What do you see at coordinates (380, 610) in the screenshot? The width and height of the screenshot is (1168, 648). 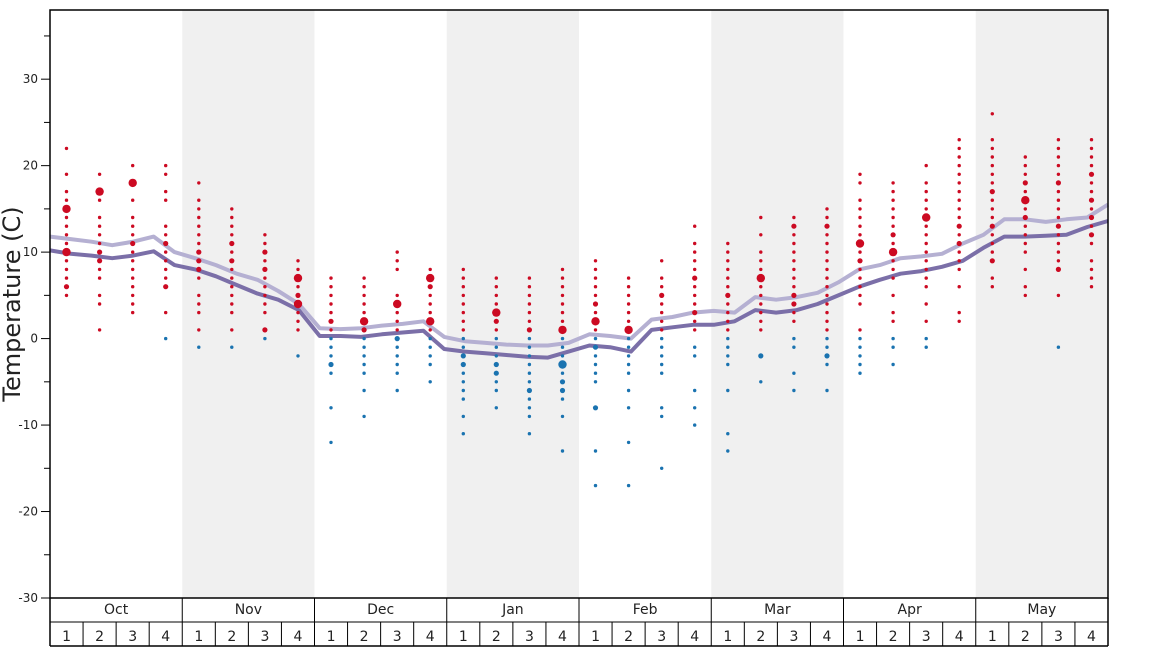 I see `month-label-dec: Dec` at bounding box center [380, 610].